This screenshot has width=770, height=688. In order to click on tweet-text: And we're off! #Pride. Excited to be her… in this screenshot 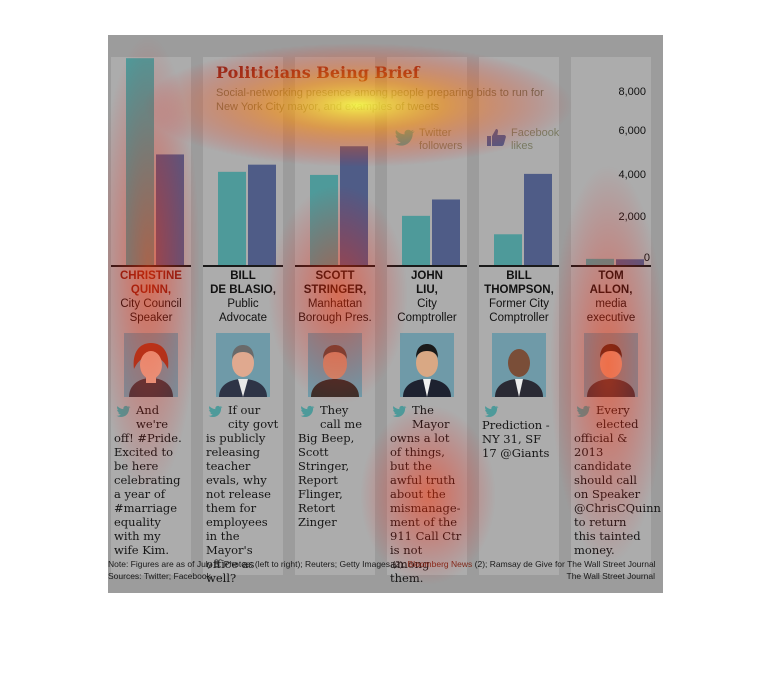, I will do `click(148, 480)`.